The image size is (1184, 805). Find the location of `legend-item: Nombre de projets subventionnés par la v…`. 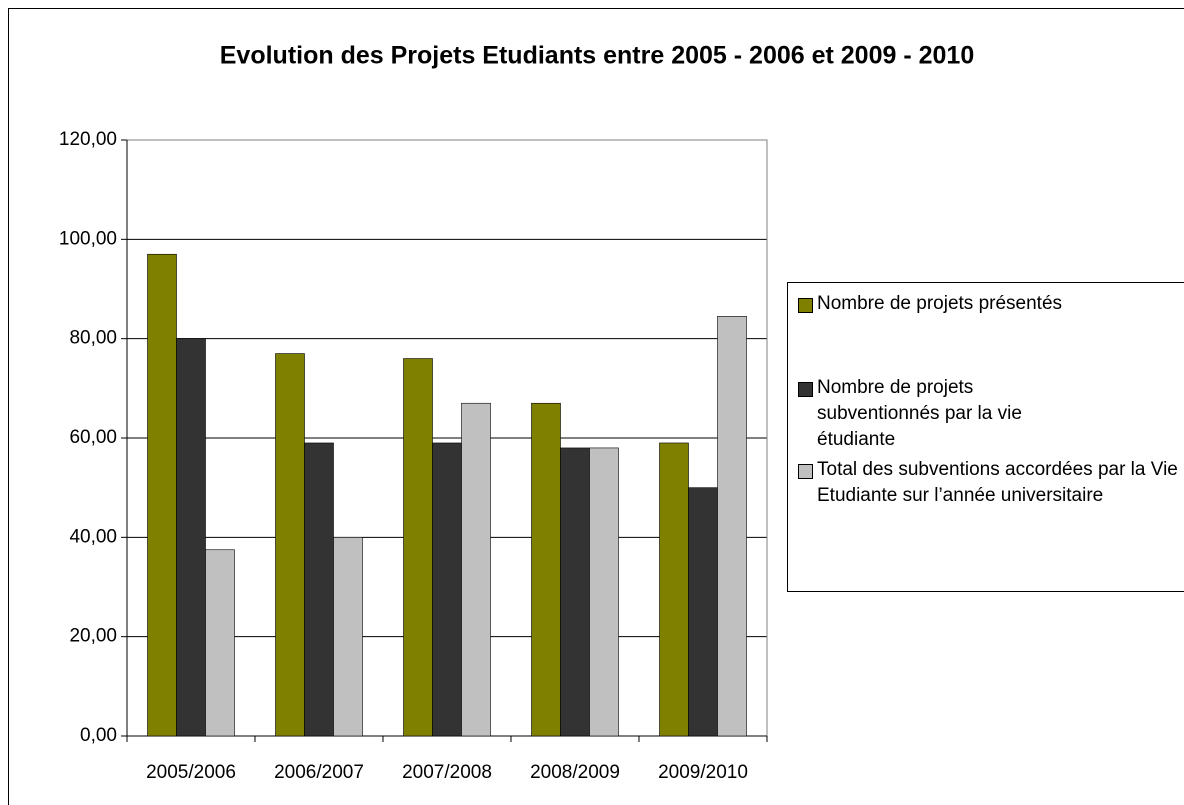

legend-item: Nombre de projets subventionnés par la v… is located at coordinates (988, 414).